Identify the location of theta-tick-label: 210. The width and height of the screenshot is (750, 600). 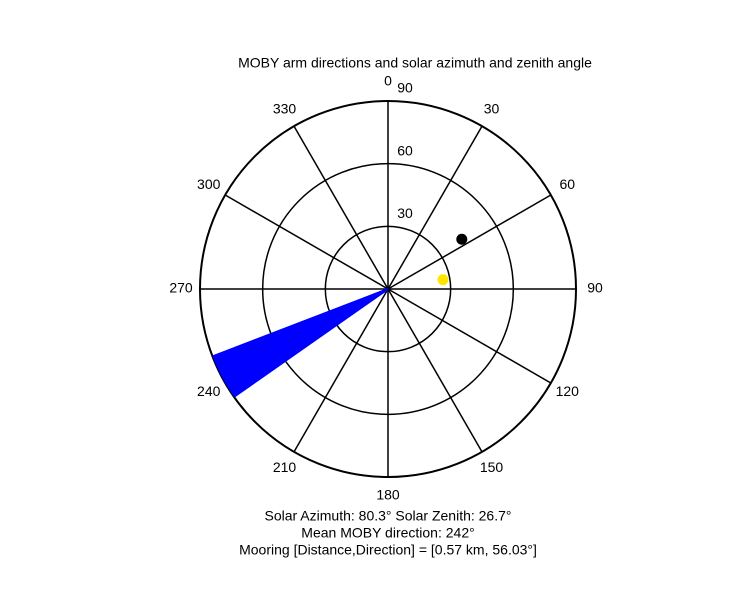
(285, 467).